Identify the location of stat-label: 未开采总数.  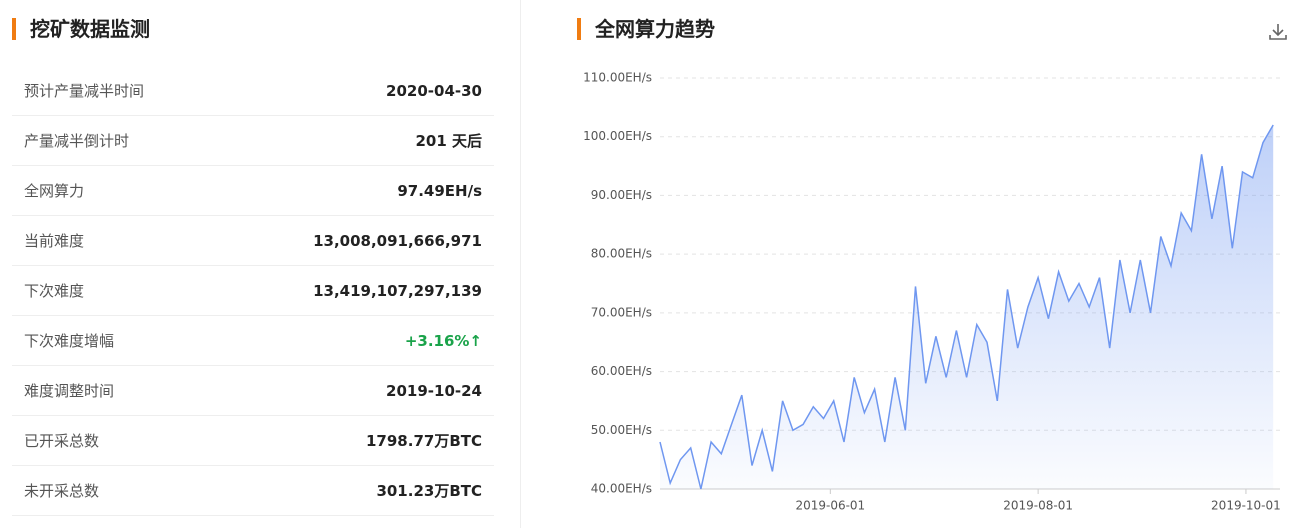
(62, 491).